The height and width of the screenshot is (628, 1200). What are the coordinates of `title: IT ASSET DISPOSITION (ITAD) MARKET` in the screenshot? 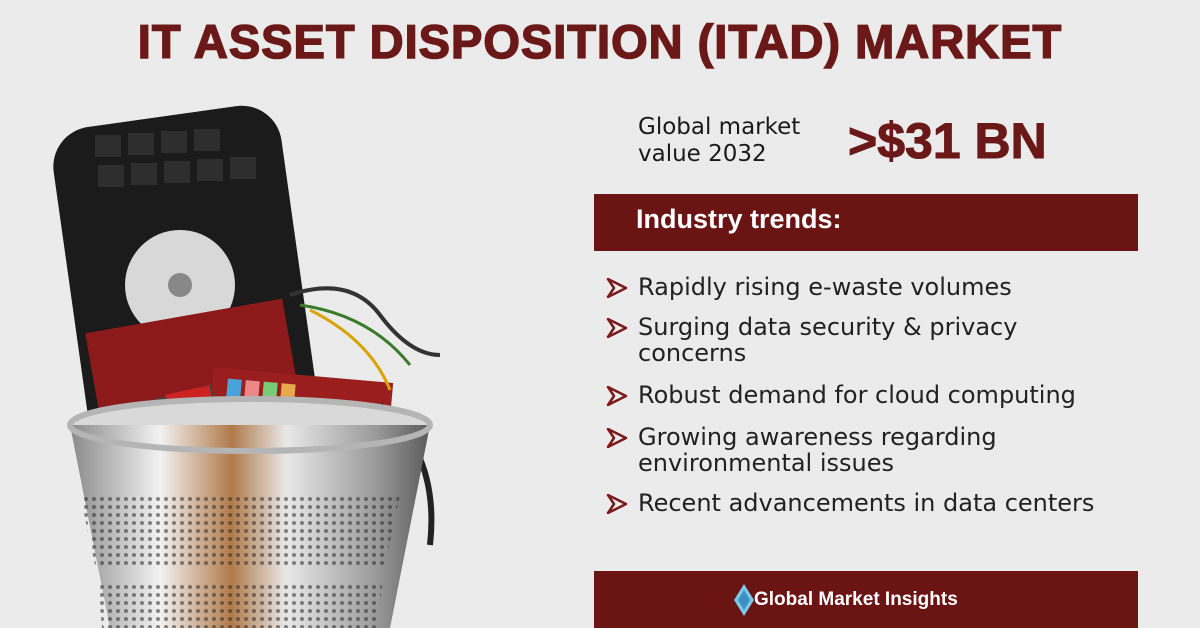 It's located at (600, 41).